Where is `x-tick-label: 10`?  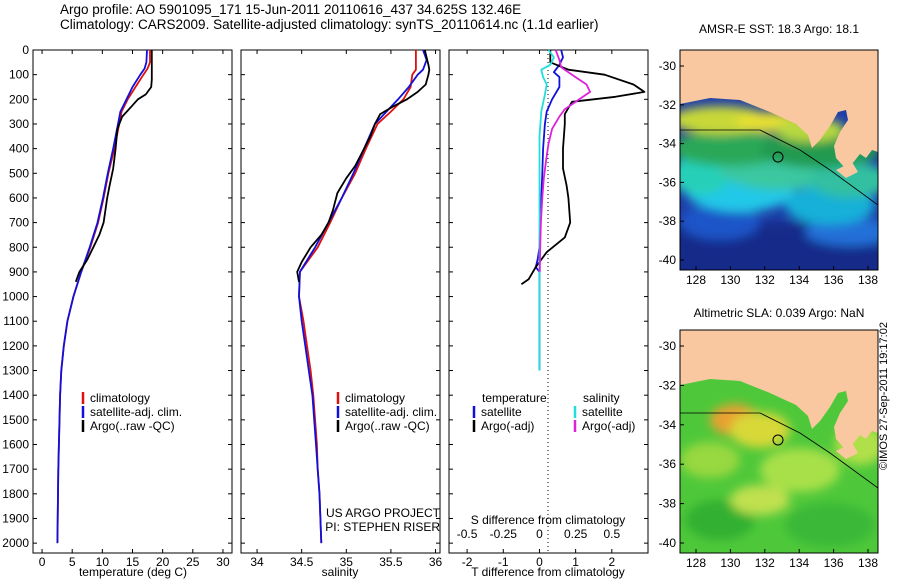
x-tick-label: 10 is located at coordinates (103, 562).